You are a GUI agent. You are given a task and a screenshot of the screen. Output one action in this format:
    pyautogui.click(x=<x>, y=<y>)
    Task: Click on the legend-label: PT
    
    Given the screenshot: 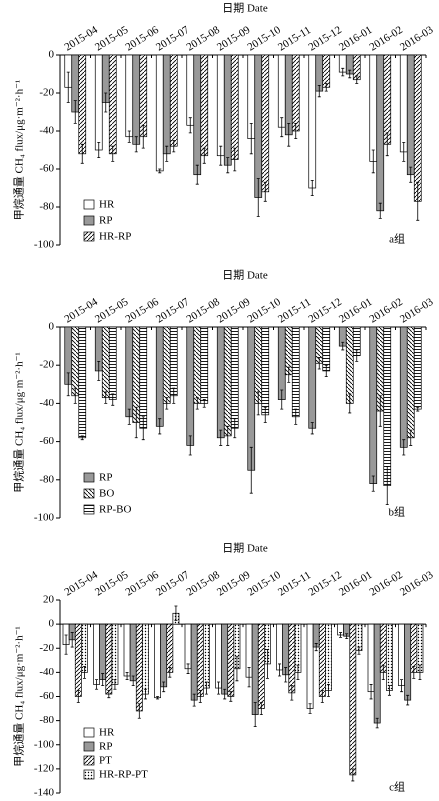 What is the action you would take?
    pyautogui.click(x=105, y=761)
    